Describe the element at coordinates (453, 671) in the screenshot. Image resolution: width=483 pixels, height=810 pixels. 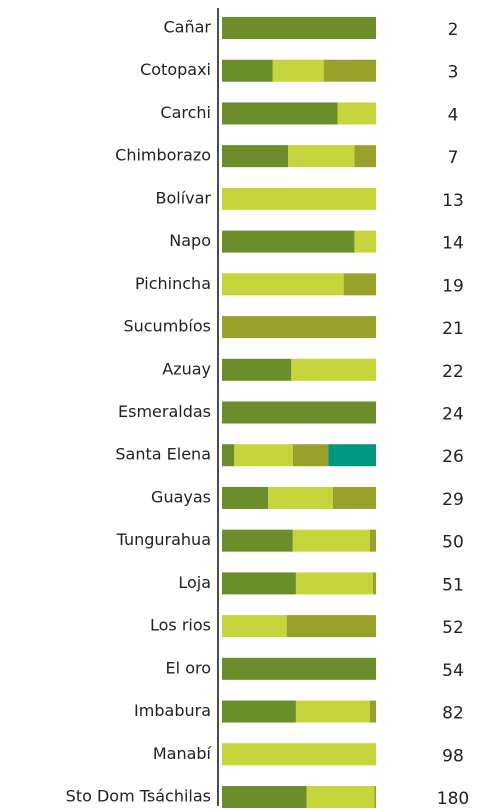
I see `total-label: 54` at that location.